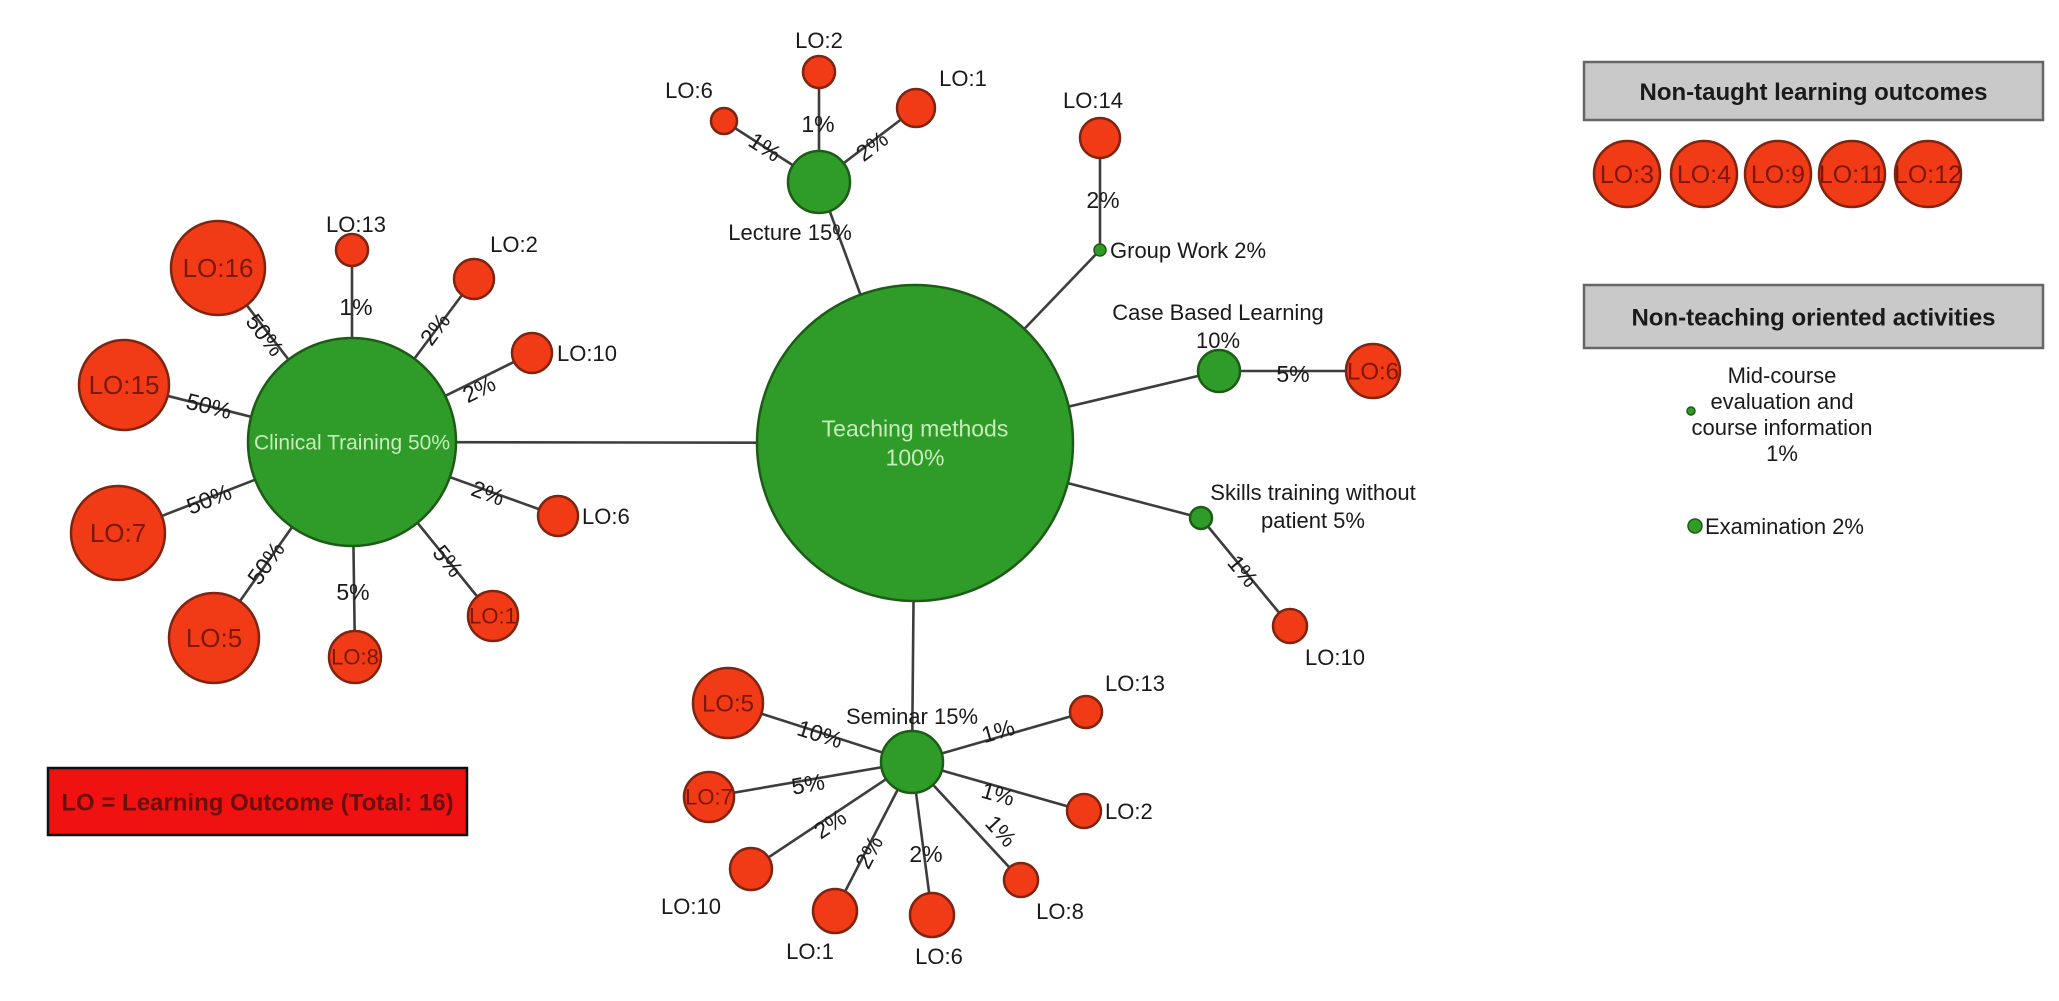  Describe the element at coordinates (209, 406) in the screenshot. I see `edge-label-clinical-c15: 50%` at that location.